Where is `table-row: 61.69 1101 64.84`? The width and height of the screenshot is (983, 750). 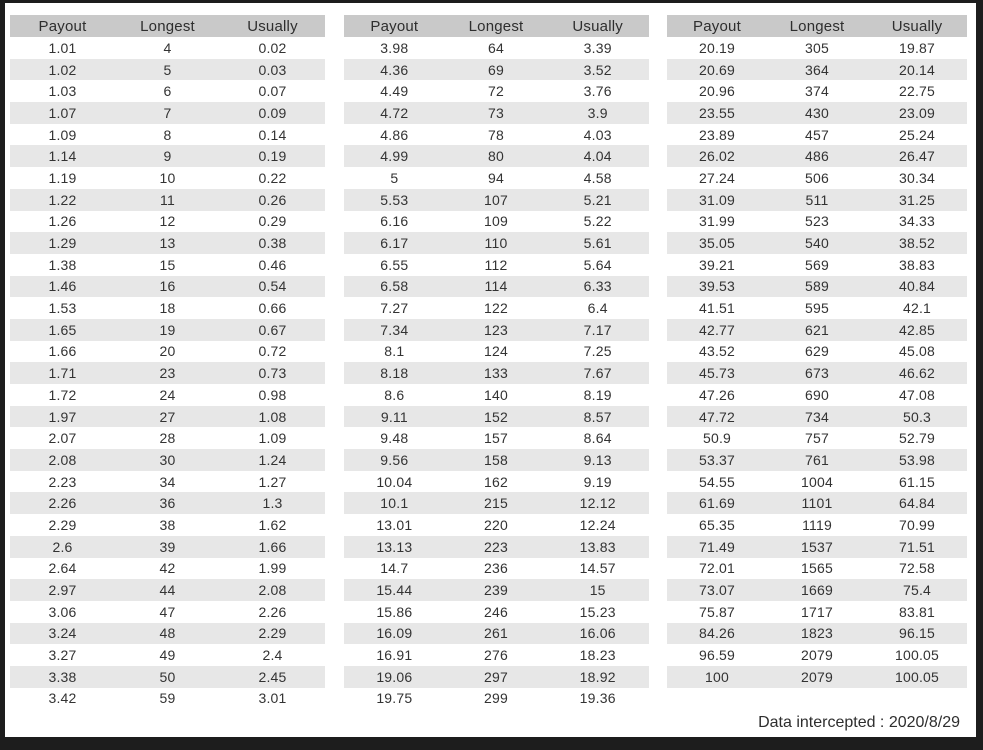 table-row: 61.69 1101 64.84 is located at coordinates (817, 503).